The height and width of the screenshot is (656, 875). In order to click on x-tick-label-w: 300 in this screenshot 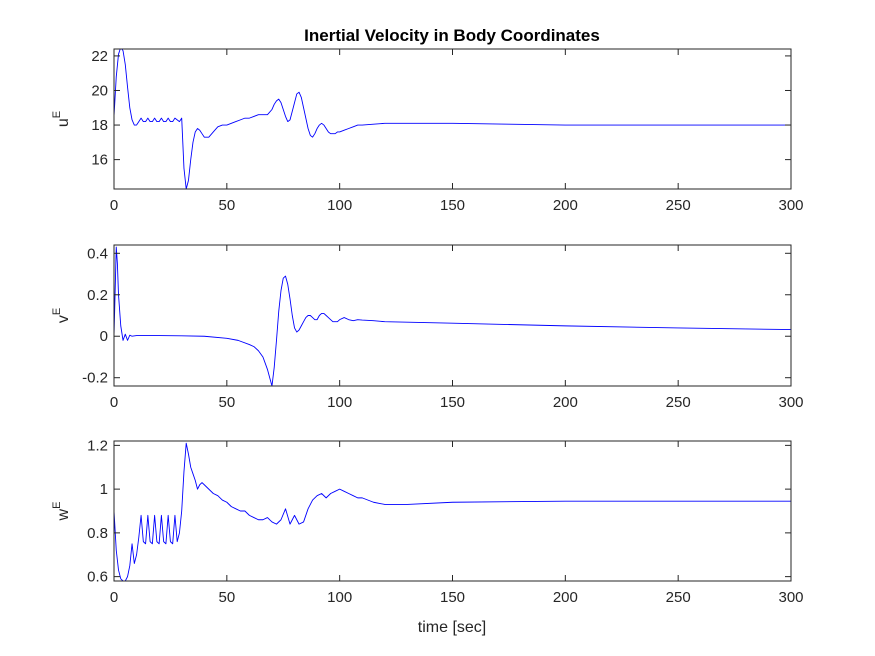, I will do `click(790, 597)`.